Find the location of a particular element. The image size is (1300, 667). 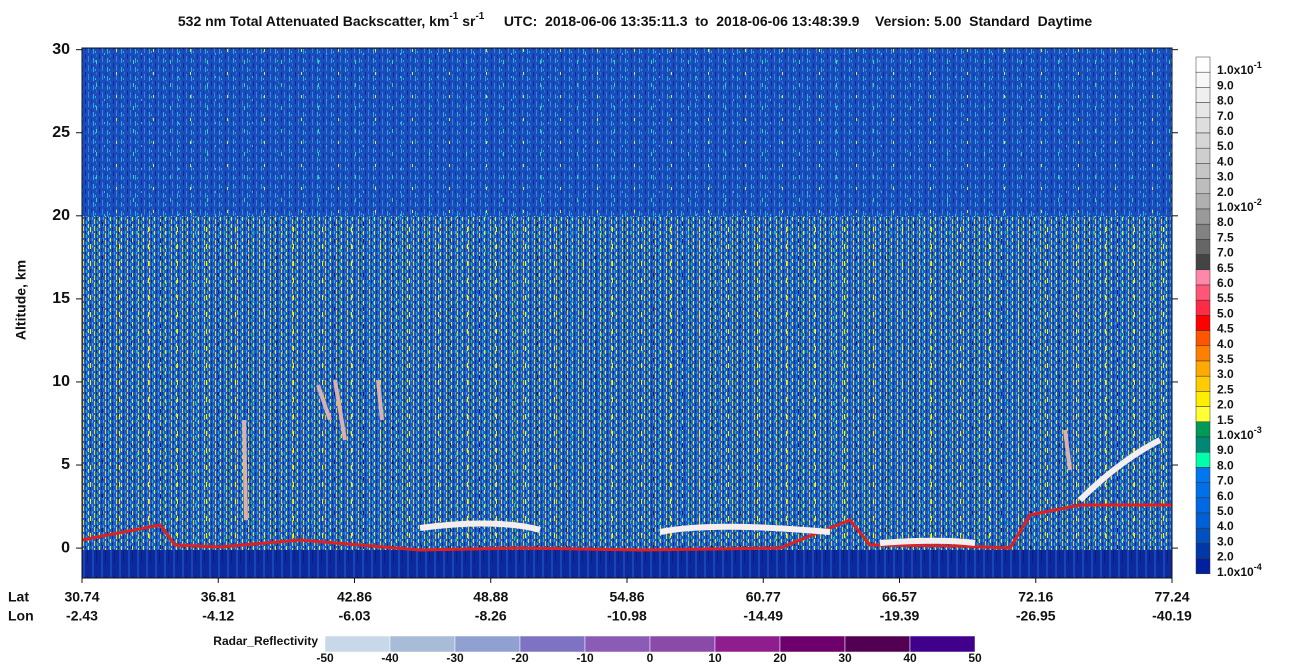

radar-tick-label: -20 is located at coordinates (520, 658).